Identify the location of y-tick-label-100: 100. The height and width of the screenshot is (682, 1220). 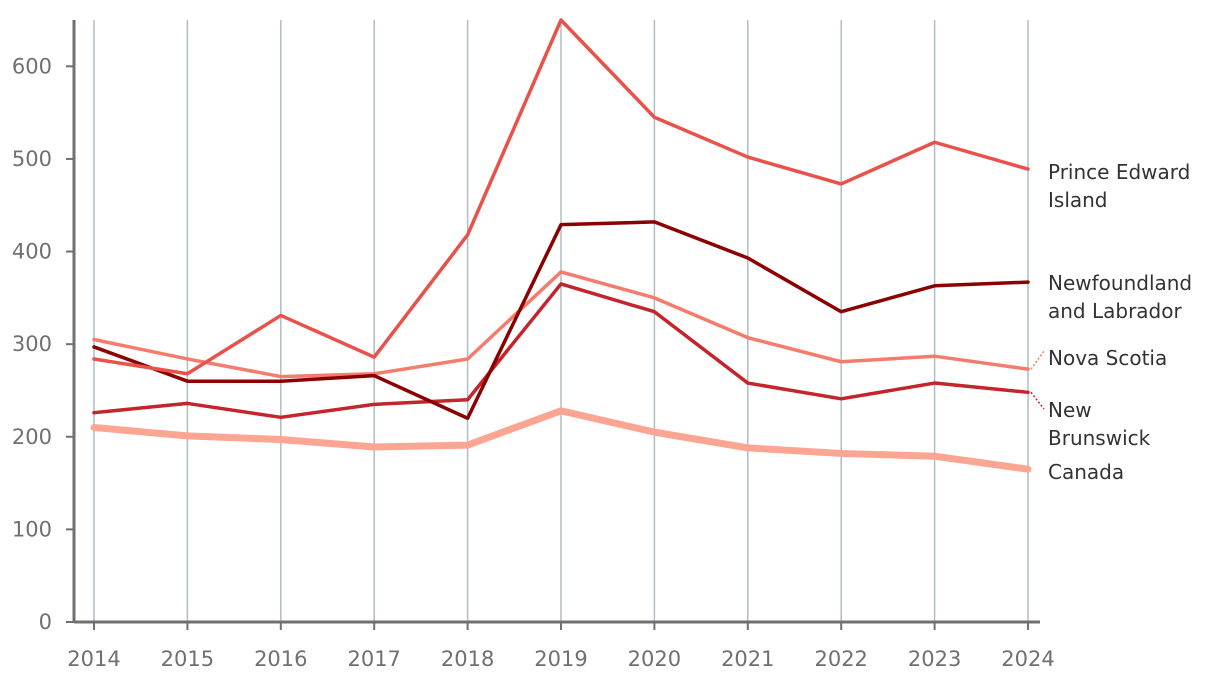
(32, 529).